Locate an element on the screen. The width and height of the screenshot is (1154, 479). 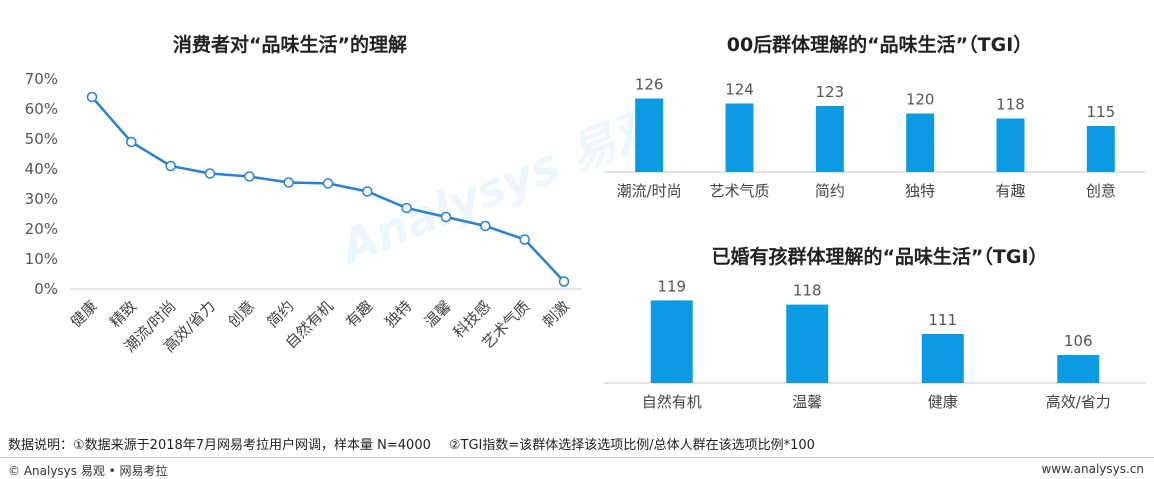
y-tick-label: 20% is located at coordinates (41, 229).